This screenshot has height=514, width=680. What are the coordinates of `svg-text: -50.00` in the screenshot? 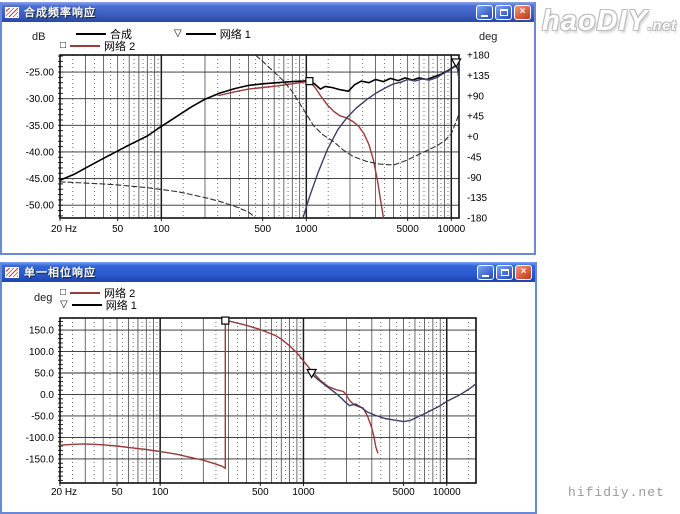 It's located at (40, 206).